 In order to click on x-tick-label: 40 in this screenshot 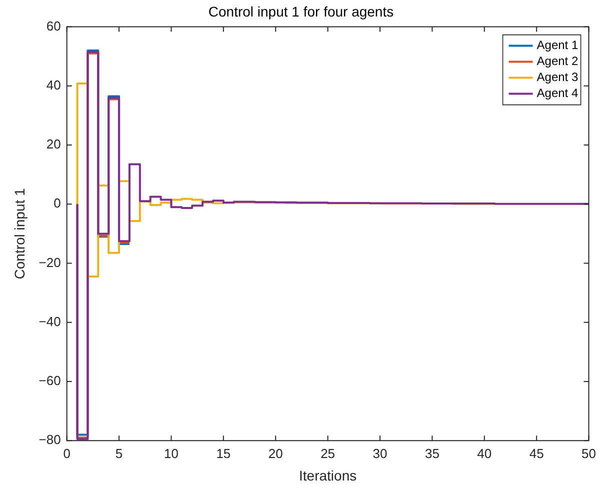, I will do `click(484, 453)`.